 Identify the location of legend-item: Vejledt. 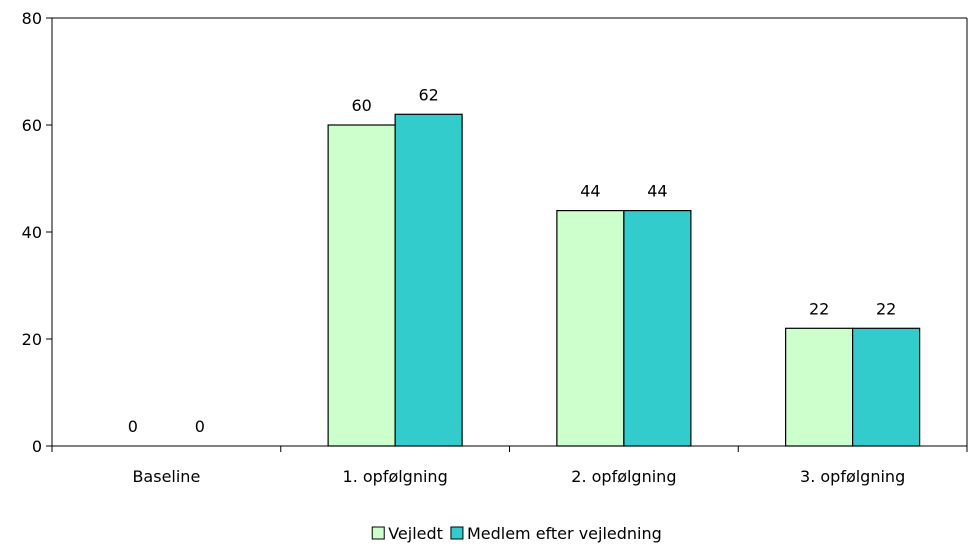
(407, 533).